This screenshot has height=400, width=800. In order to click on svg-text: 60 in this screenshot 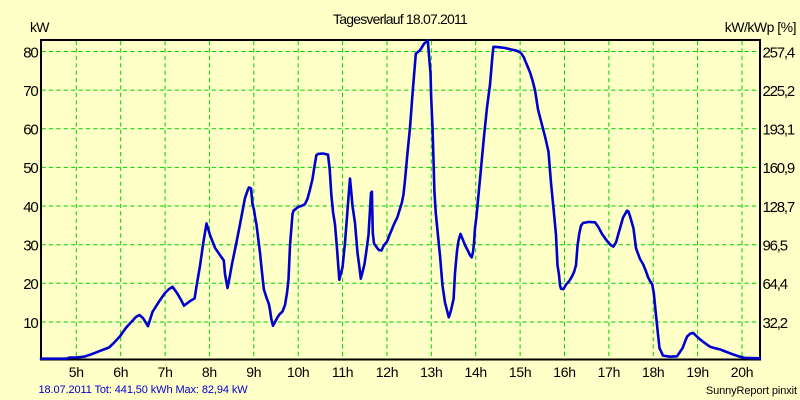, I will do `click(30, 130)`.